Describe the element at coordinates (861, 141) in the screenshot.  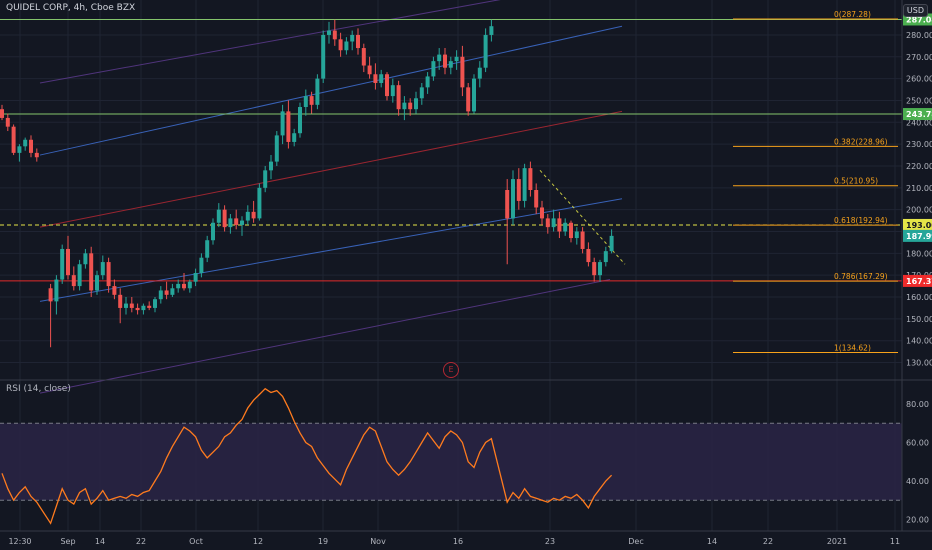
I see `fib-level-label: 0.382(228.96)` at that location.